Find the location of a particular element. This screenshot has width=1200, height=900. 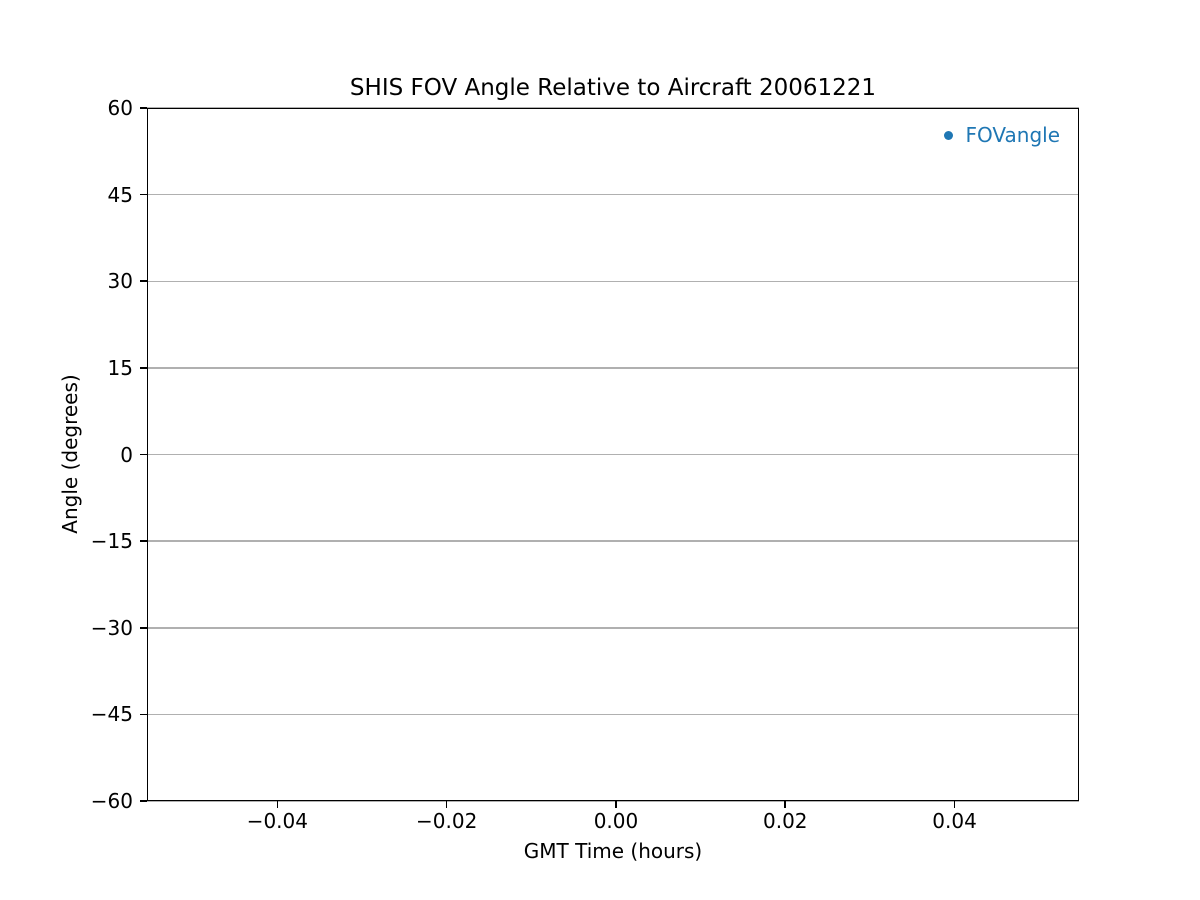

y-tick-label: 15 is located at coordinates (120, 367).